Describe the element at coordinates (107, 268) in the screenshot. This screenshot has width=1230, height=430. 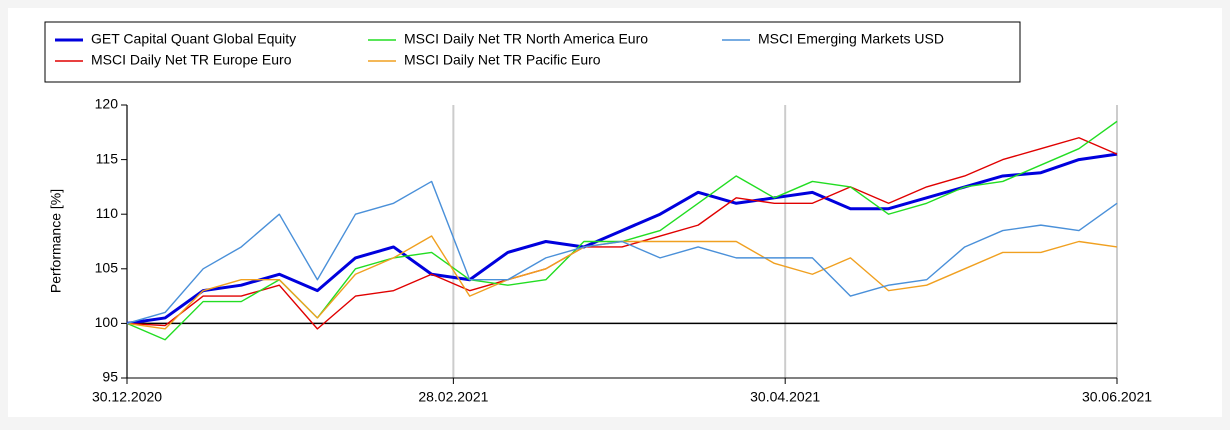
I see `y-tick-label: 105` at that location.